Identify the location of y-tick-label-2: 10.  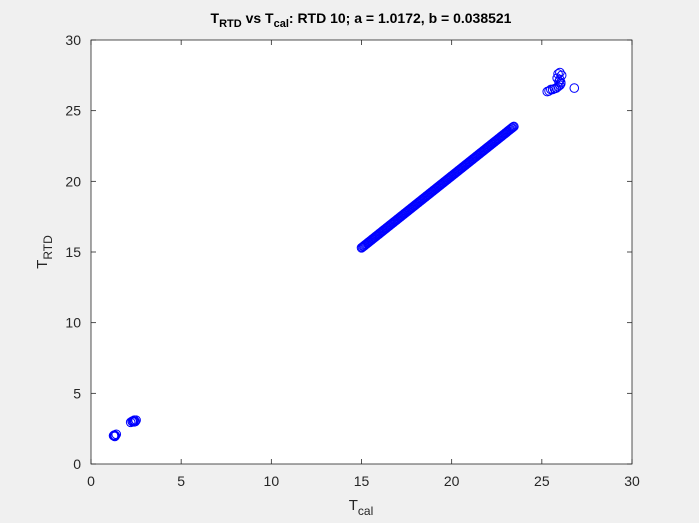
(73, 323).